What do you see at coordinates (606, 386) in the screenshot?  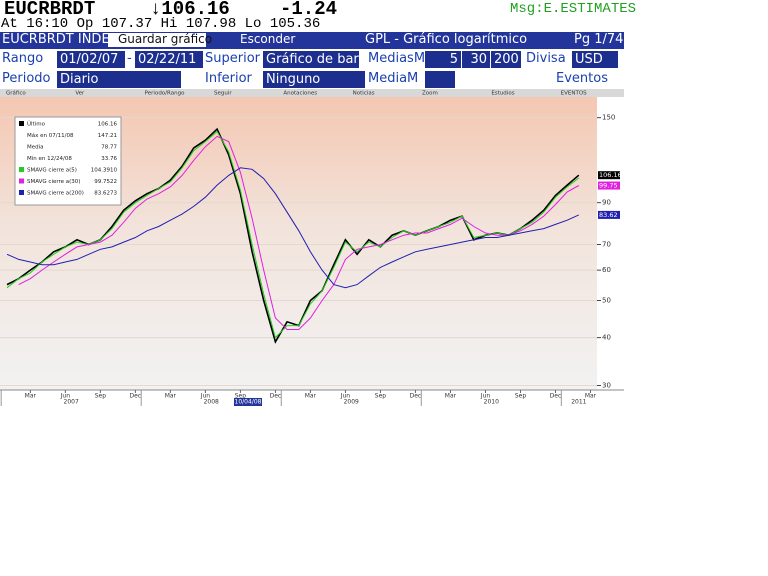 I see `y-tick-label: 30` at bounding box center [606, 386].